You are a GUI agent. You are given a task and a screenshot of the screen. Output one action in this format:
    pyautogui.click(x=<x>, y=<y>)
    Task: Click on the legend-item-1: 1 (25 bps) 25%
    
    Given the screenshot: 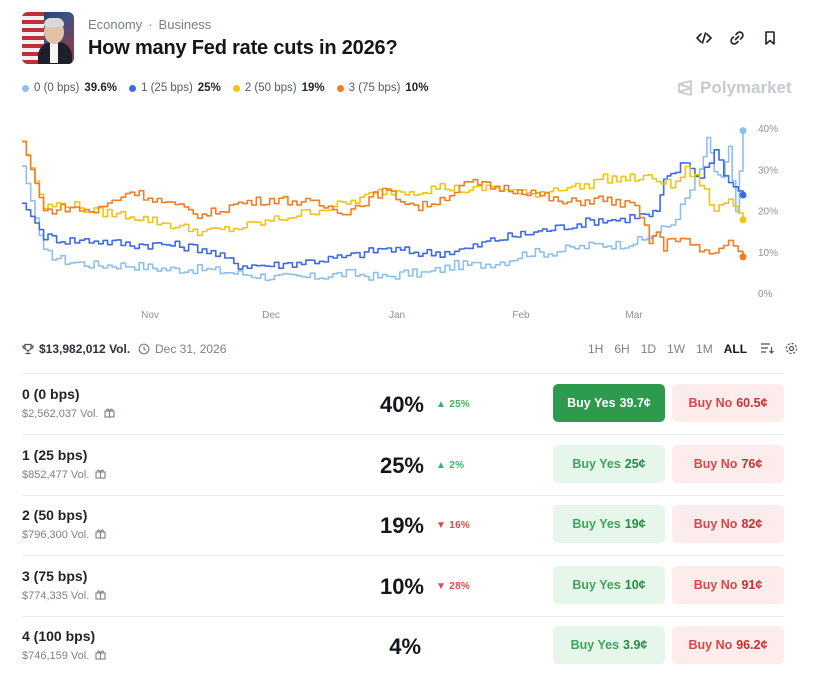 What is the action you would take?
    pyautogui.click(x=175, y=88)
    